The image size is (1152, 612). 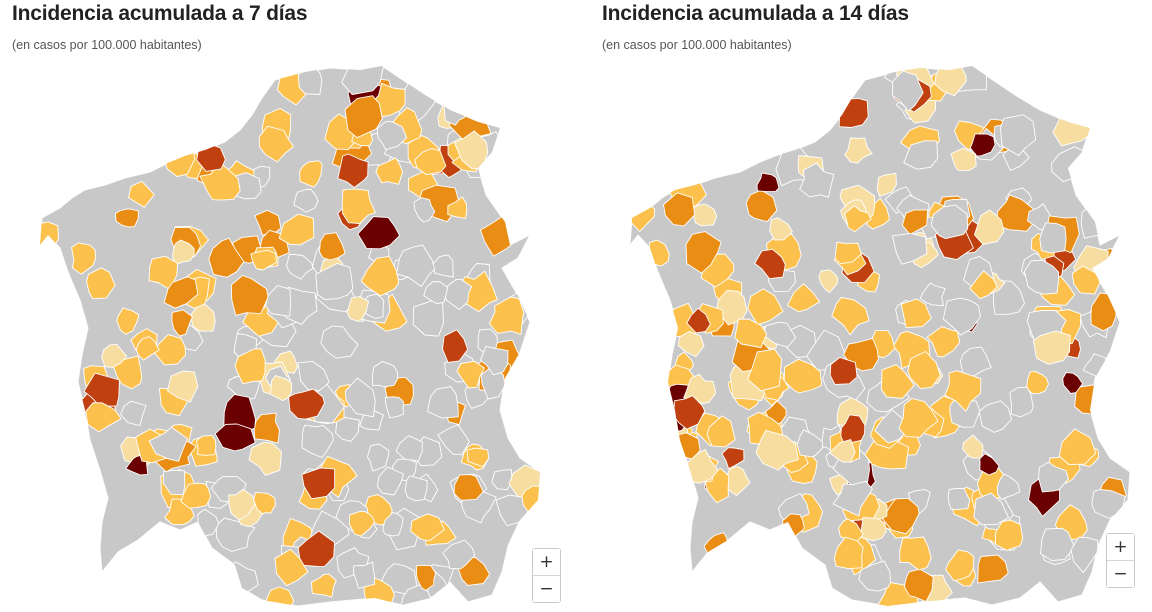 What do you see at coordinates (1120, 574) in the screenshot?
I see `zoom-out-button: −` at bounding box center [1120, 574].